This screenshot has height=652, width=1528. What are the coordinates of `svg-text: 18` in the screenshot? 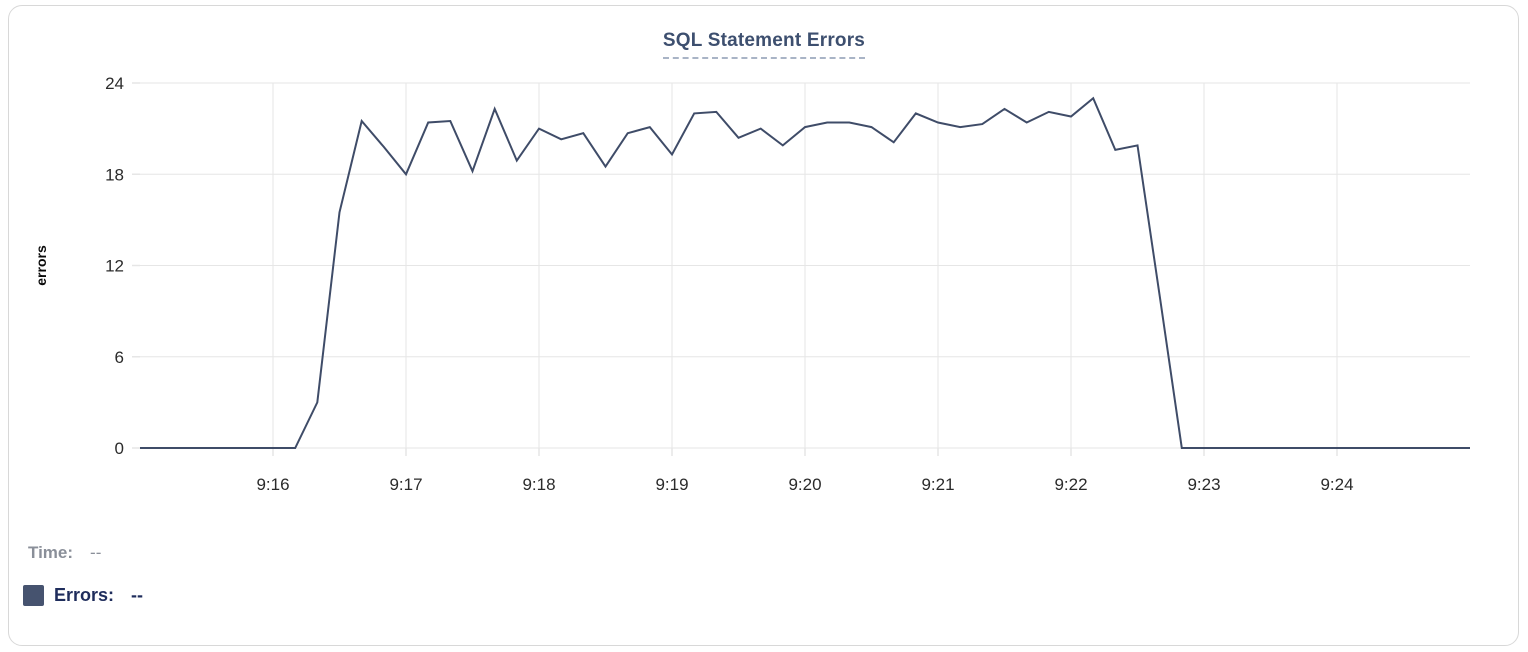 It's located at (114, 174).